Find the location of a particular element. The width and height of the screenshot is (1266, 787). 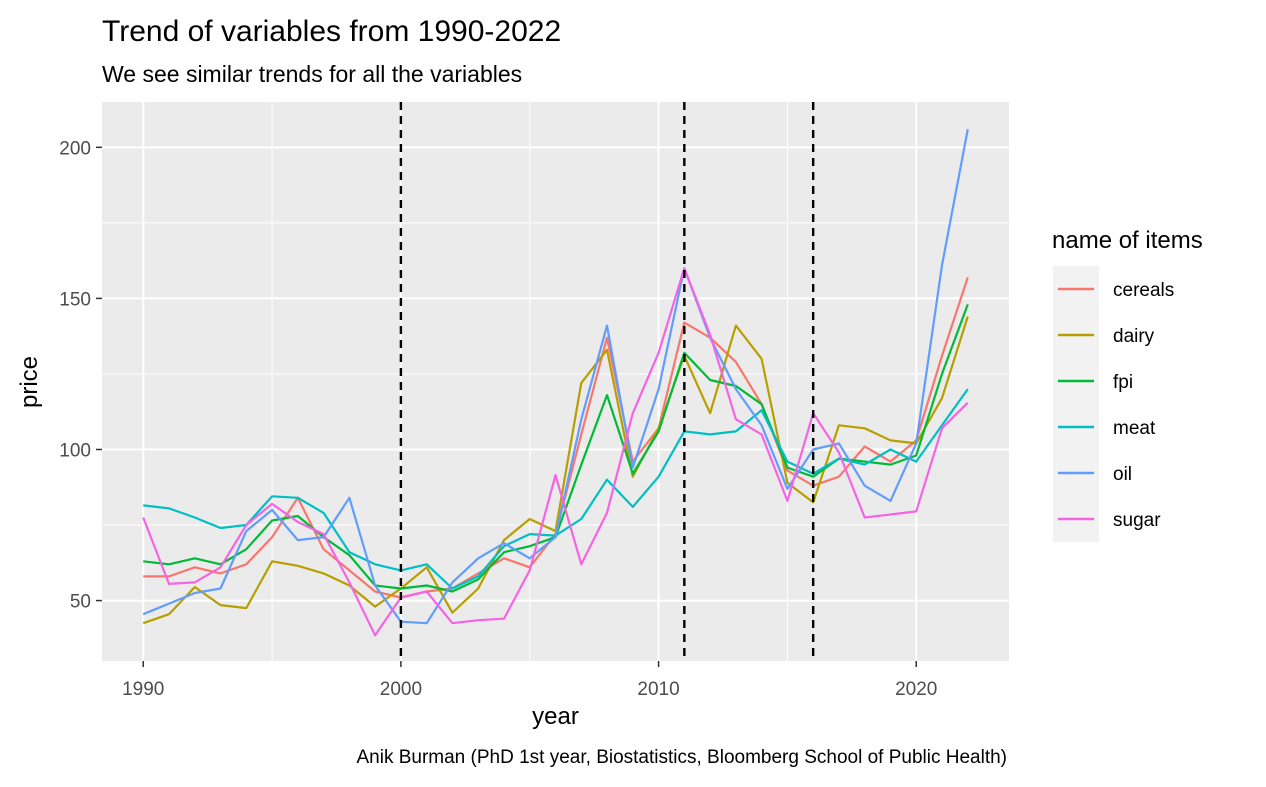

legend-label-cereals: cereals is located at coordinates (1143, 290).